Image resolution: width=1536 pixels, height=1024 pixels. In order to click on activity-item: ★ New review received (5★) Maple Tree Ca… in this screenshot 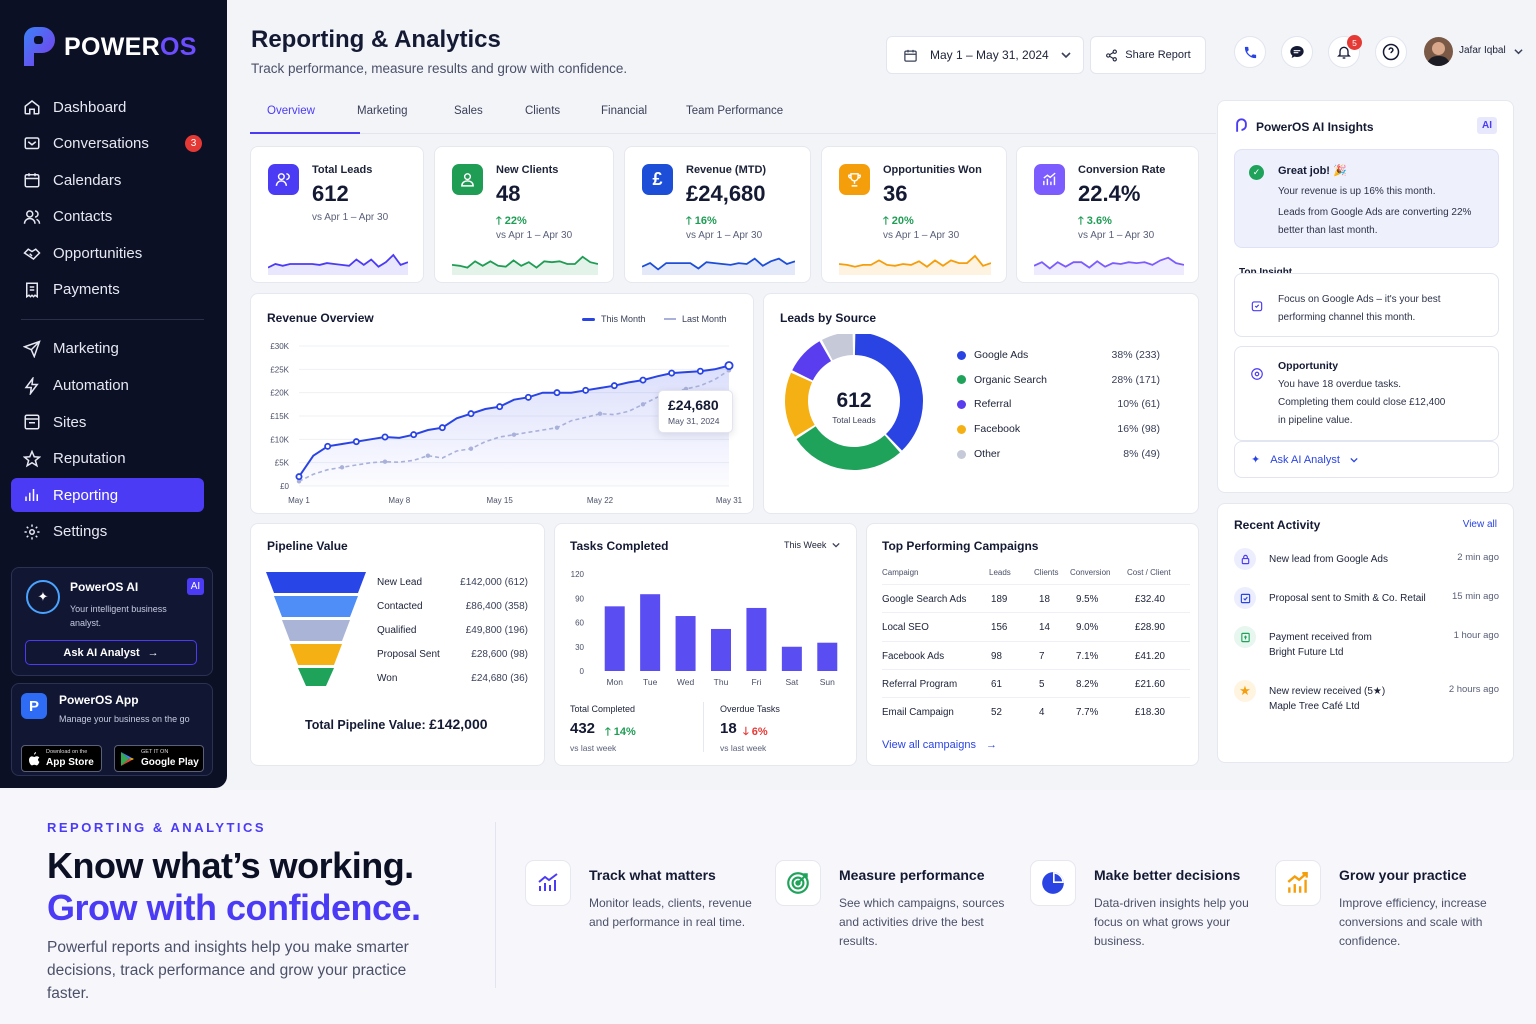, I will do `click(1366, 698)`.